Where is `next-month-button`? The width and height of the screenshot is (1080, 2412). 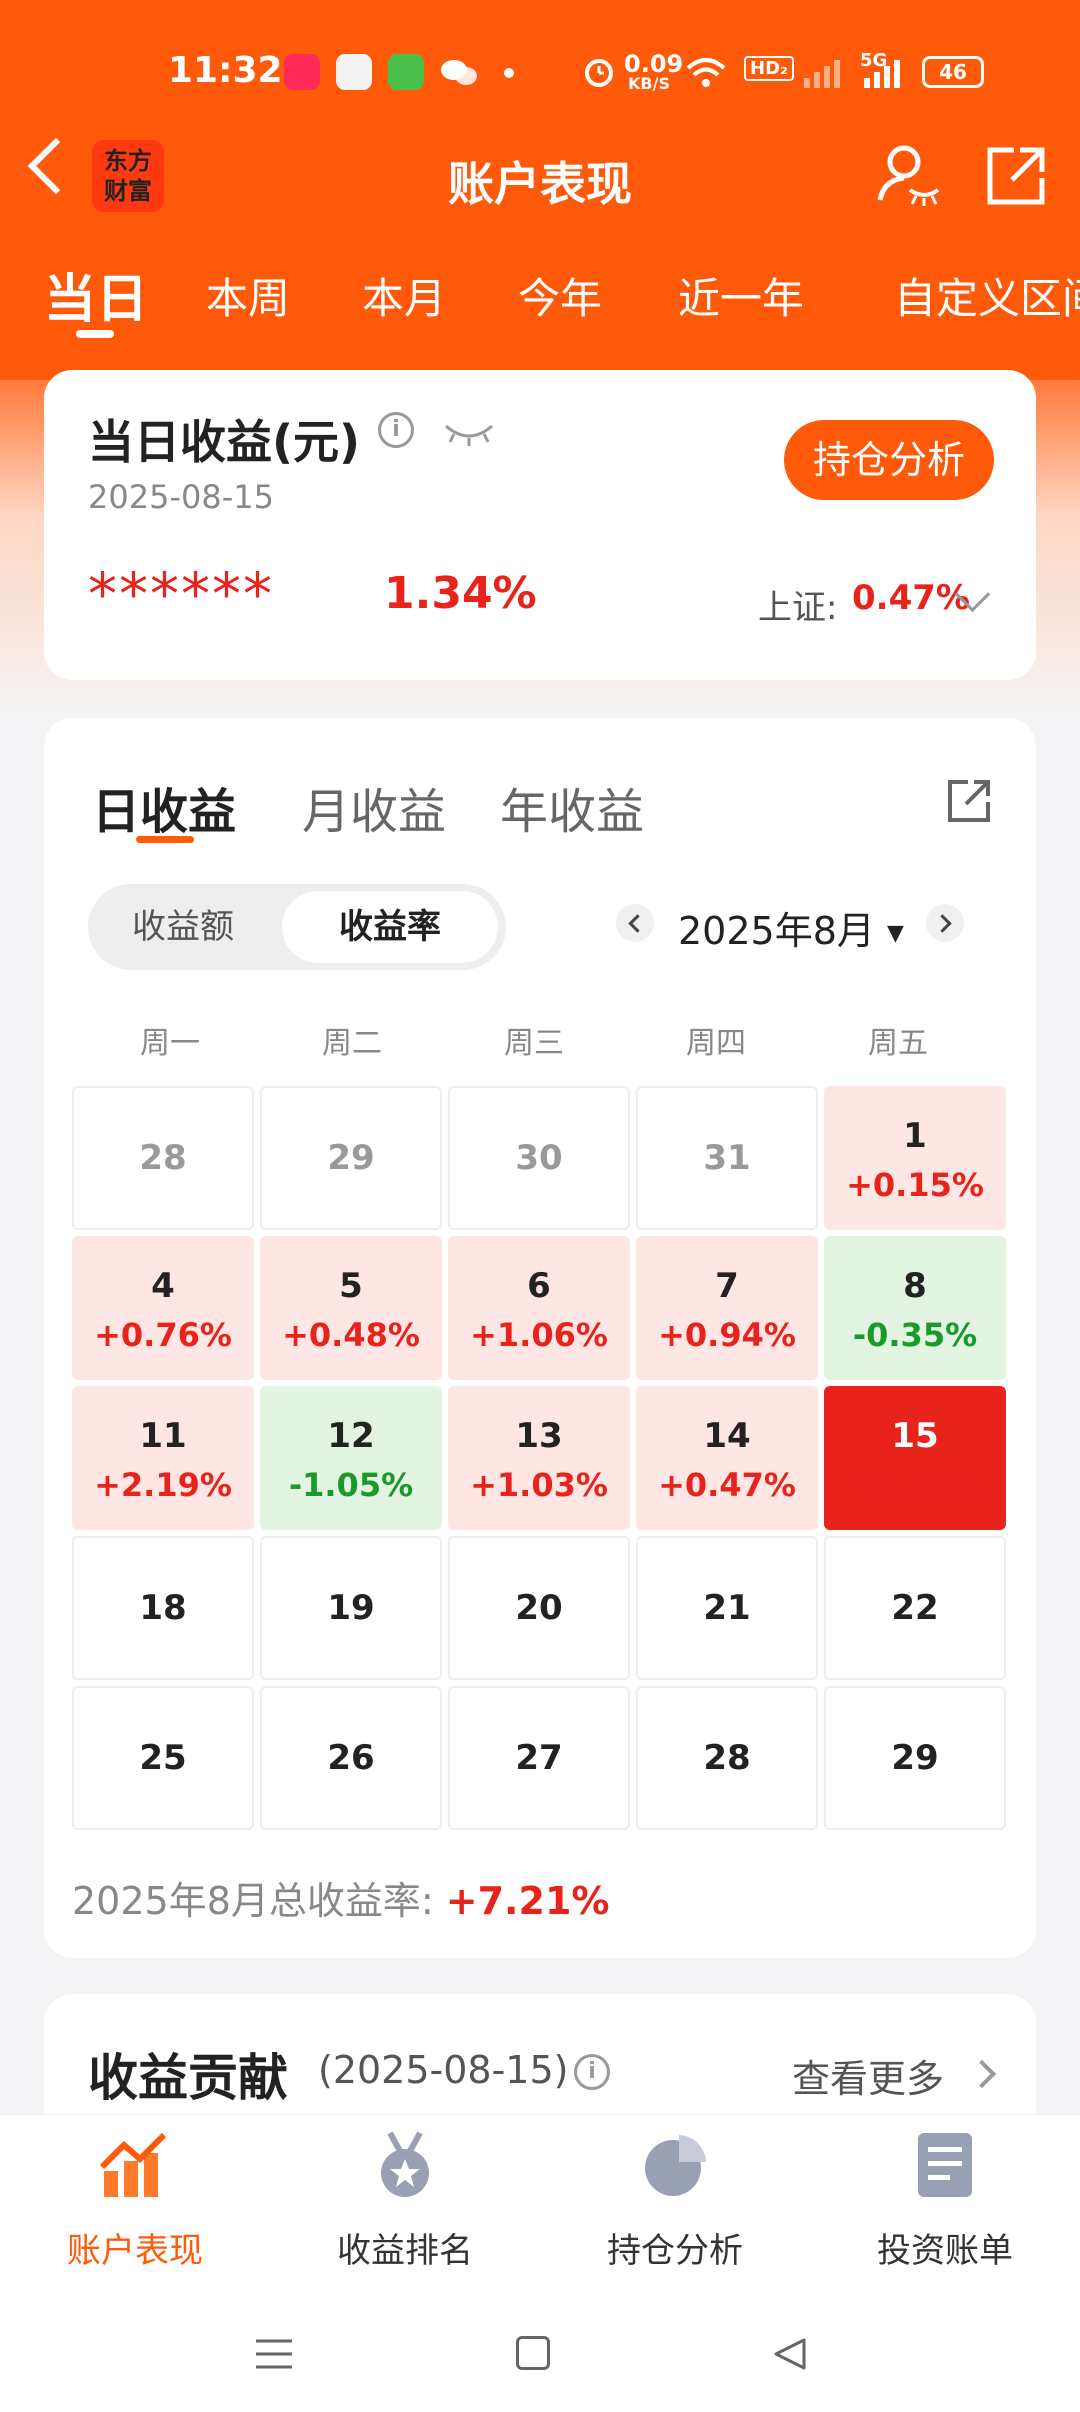
next-month-button is located at coordinates (945, 923).